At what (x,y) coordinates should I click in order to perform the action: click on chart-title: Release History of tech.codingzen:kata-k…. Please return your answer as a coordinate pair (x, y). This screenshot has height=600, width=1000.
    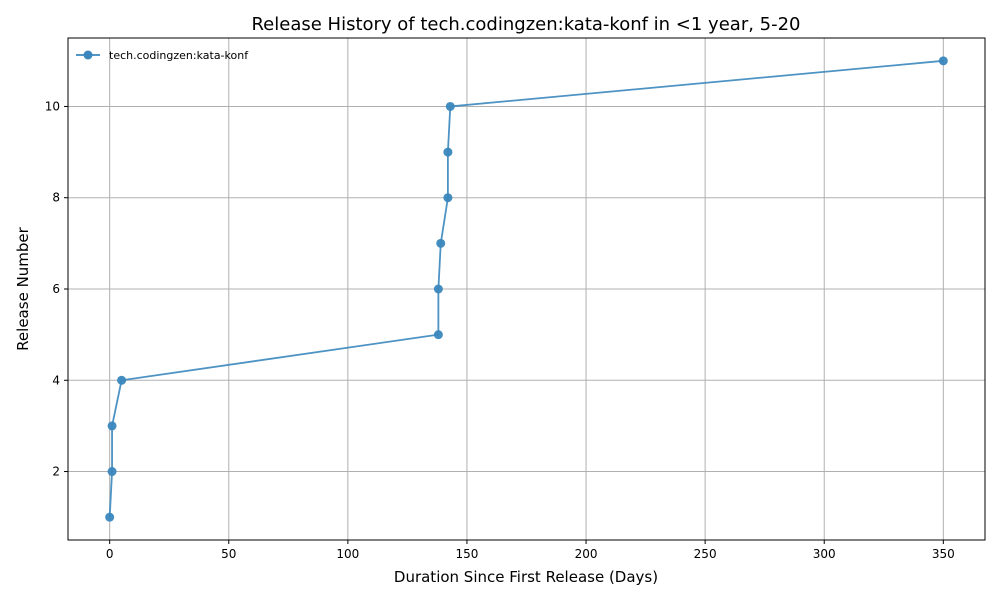
    Looking at the image, I should click on (525, 24).